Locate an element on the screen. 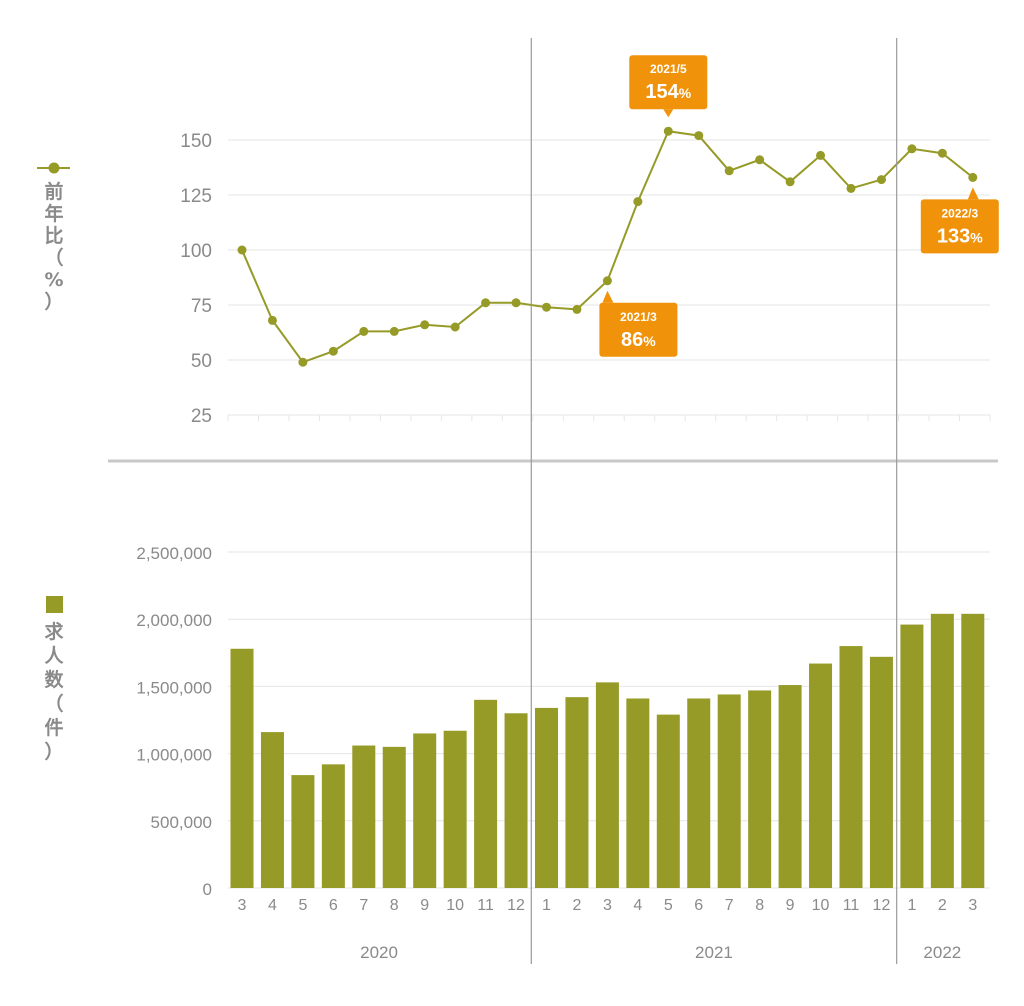  year-label-2021: 2021 is located at coordinates (714, 952).